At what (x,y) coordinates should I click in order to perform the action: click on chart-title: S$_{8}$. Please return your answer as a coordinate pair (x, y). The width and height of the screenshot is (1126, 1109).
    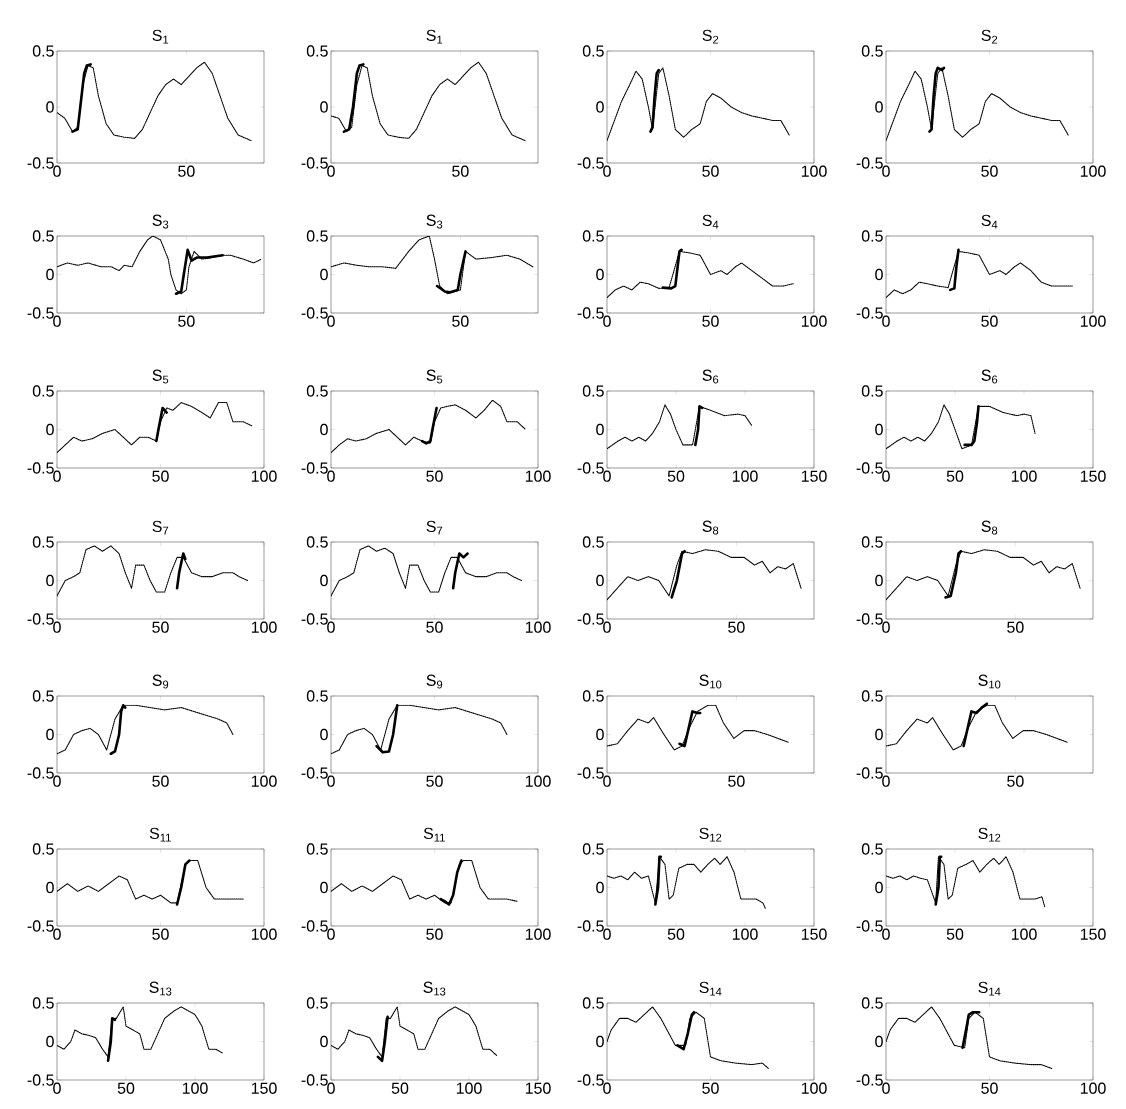
    Looking at the image, I should click on (710, 527).